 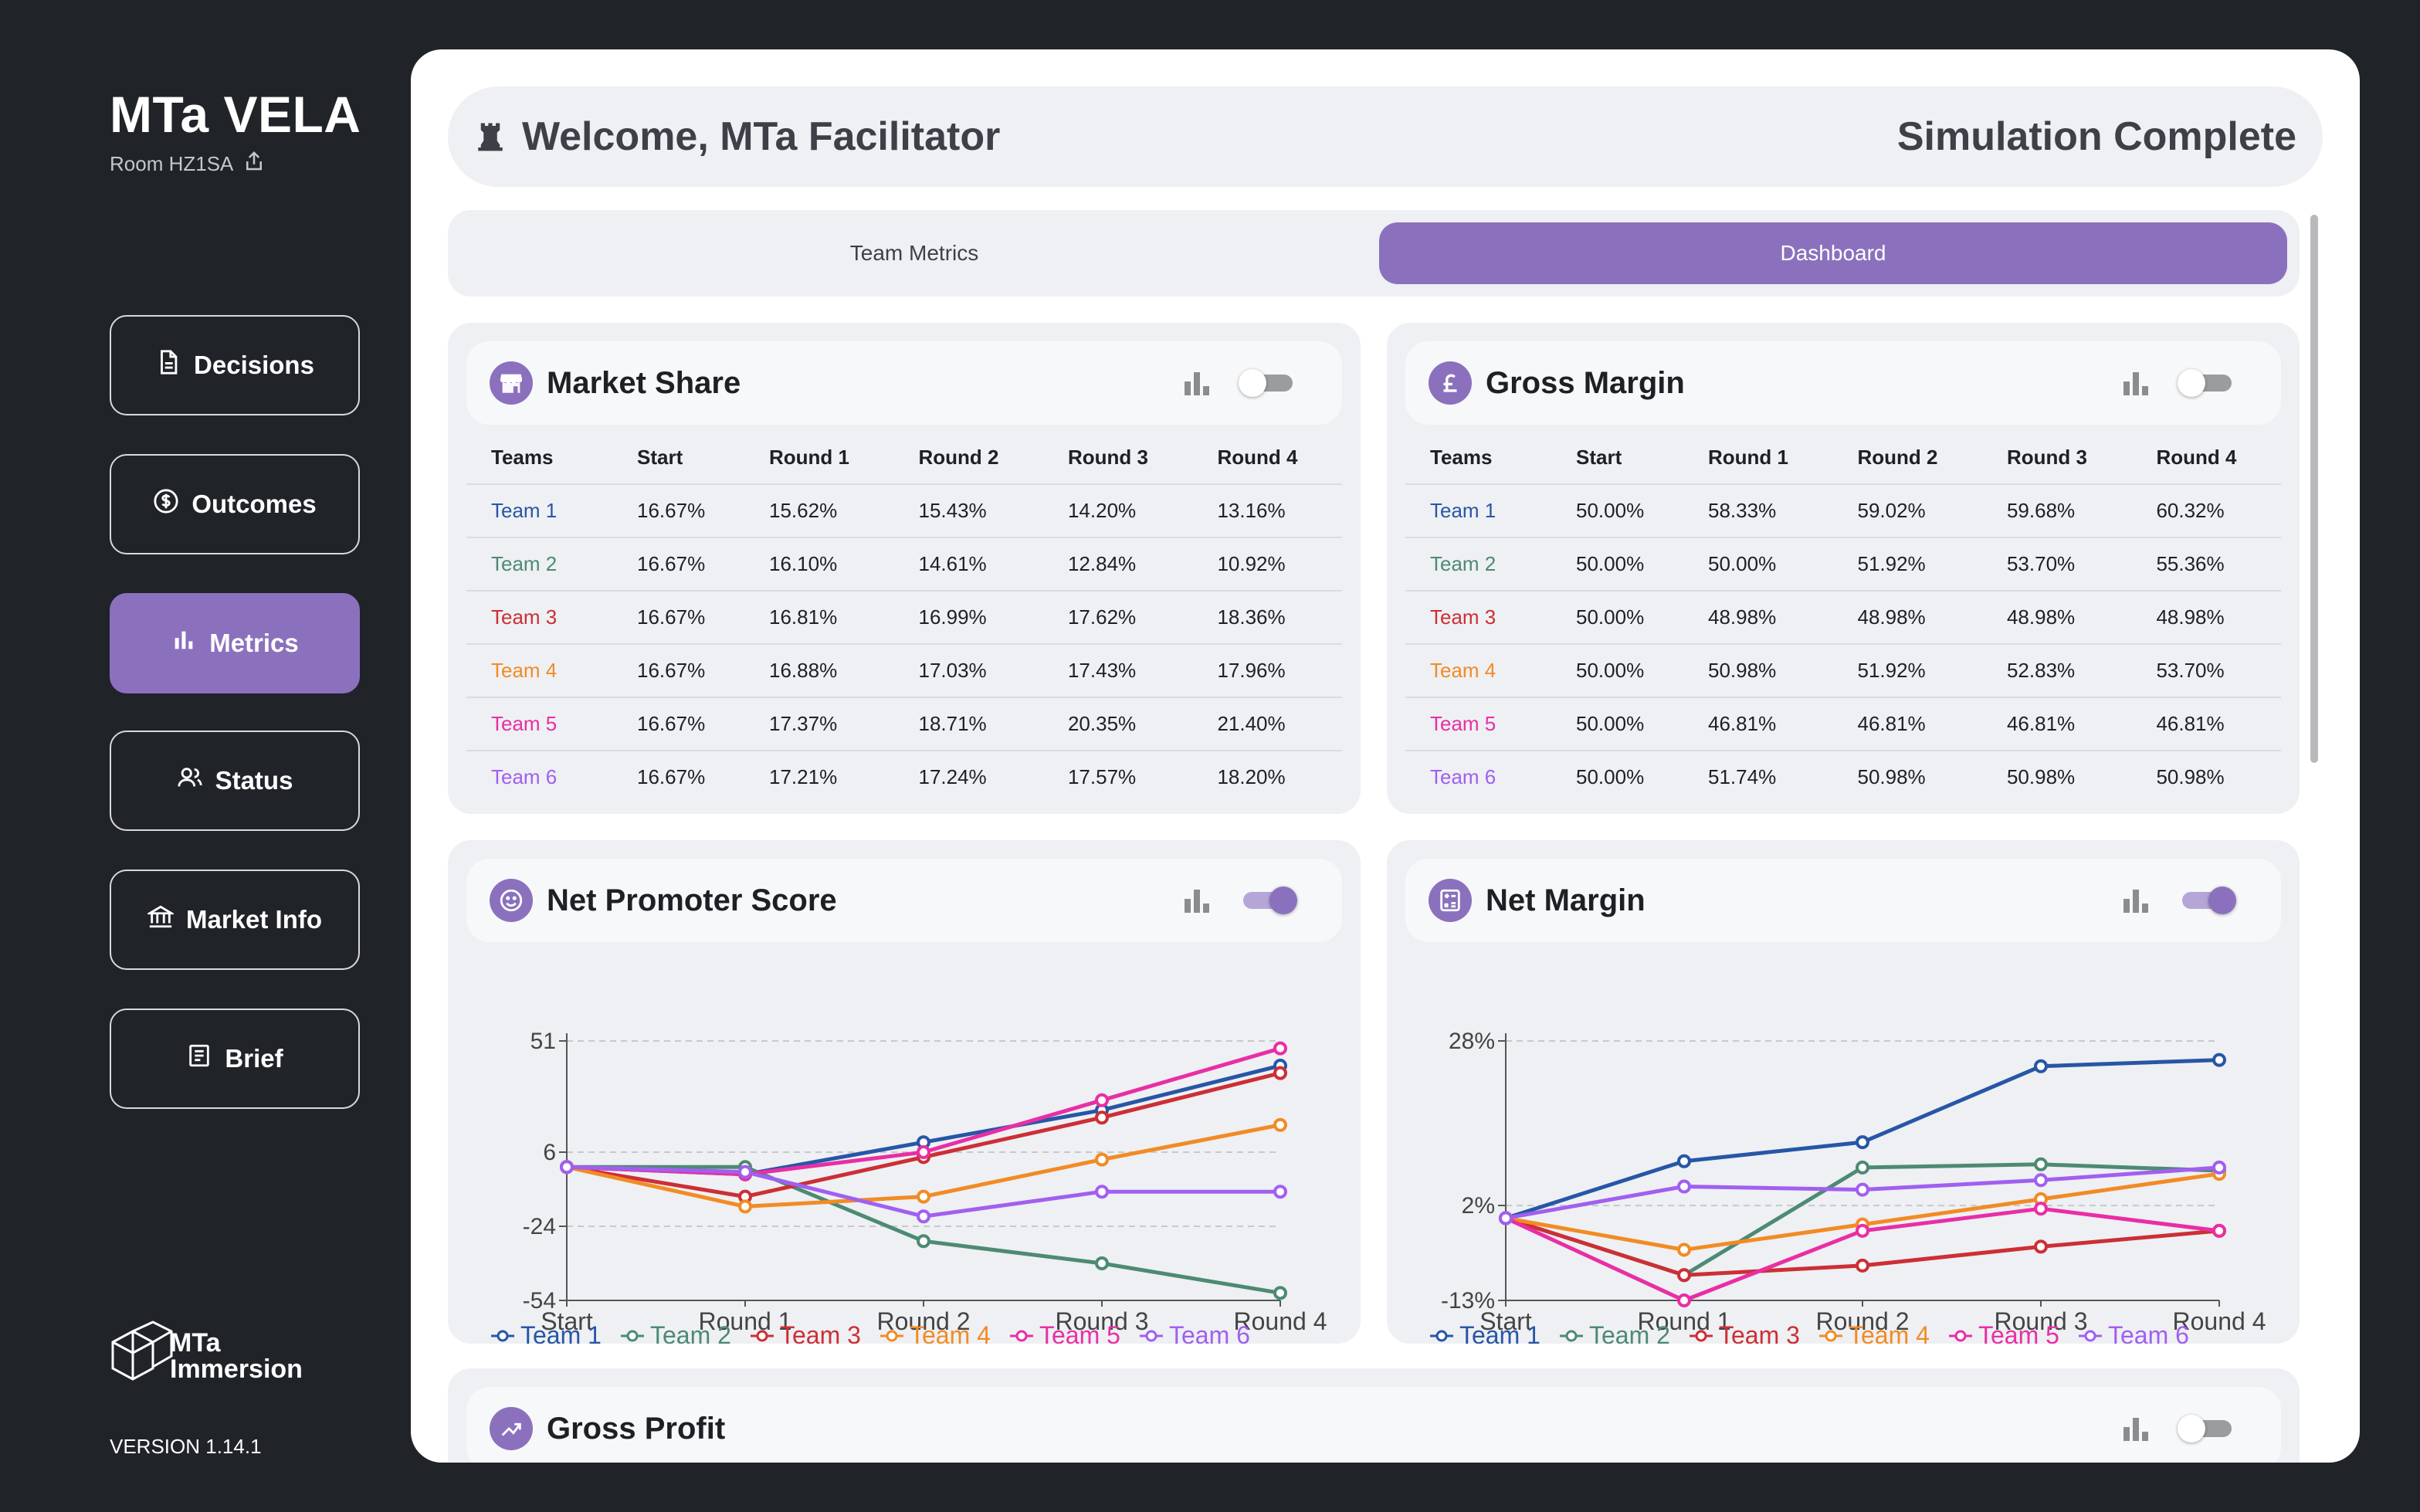 What do you see at coordinates (2314, 489) in the screenshot?
I see `scrollbar` at bounding box center [2314, 489].